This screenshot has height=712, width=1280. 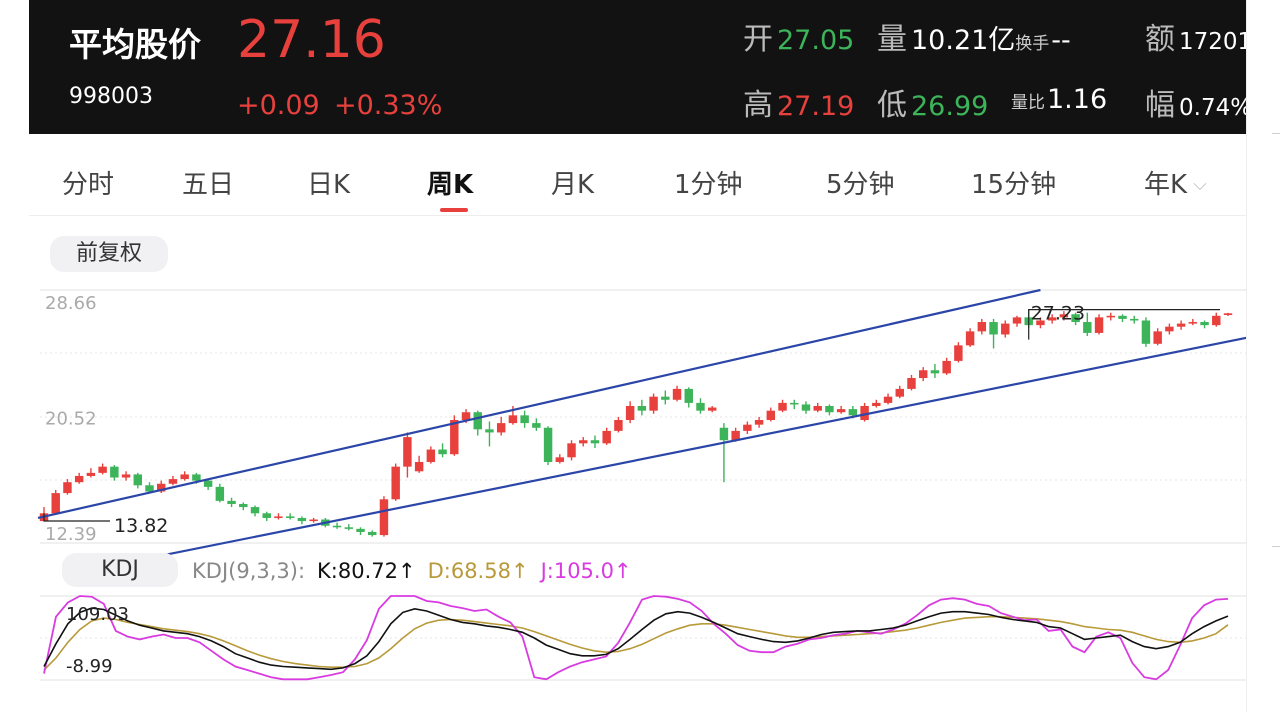 What do you see at coordinates (329, 185) in the screenshot?
I see `tab-daily-k: 日K` at bounding box center [329, 185].